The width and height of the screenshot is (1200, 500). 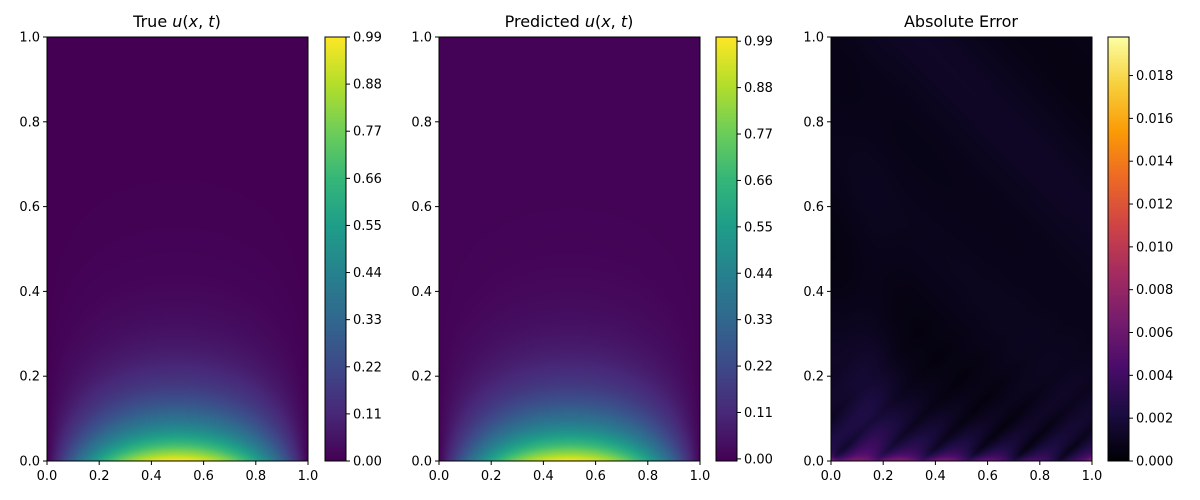 I want to click on colorbar-tick-label: 0.014, so click(x=1154, y=162).